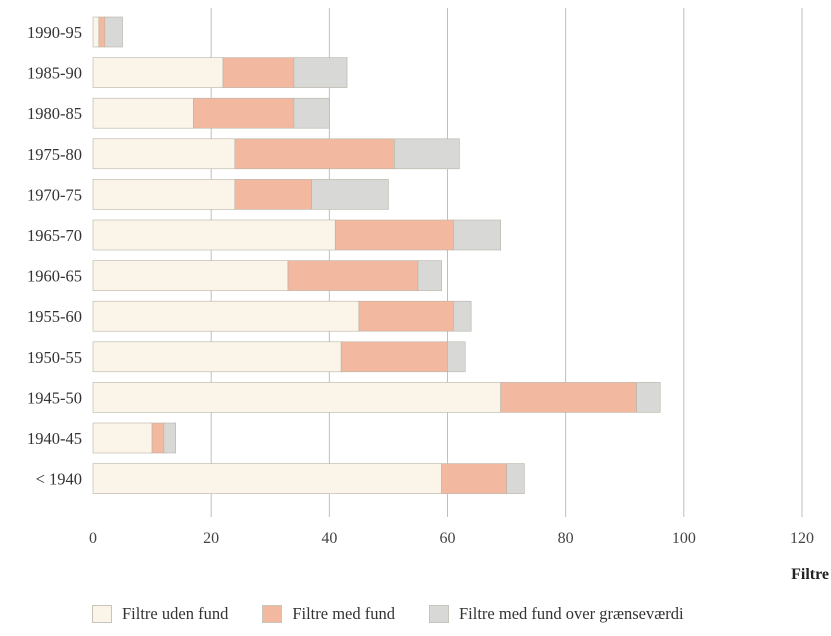  What do you see at coordinates (54, 32) in the screenshot?
I see `category-label: 1990-95` at bounding box center [54, 32].